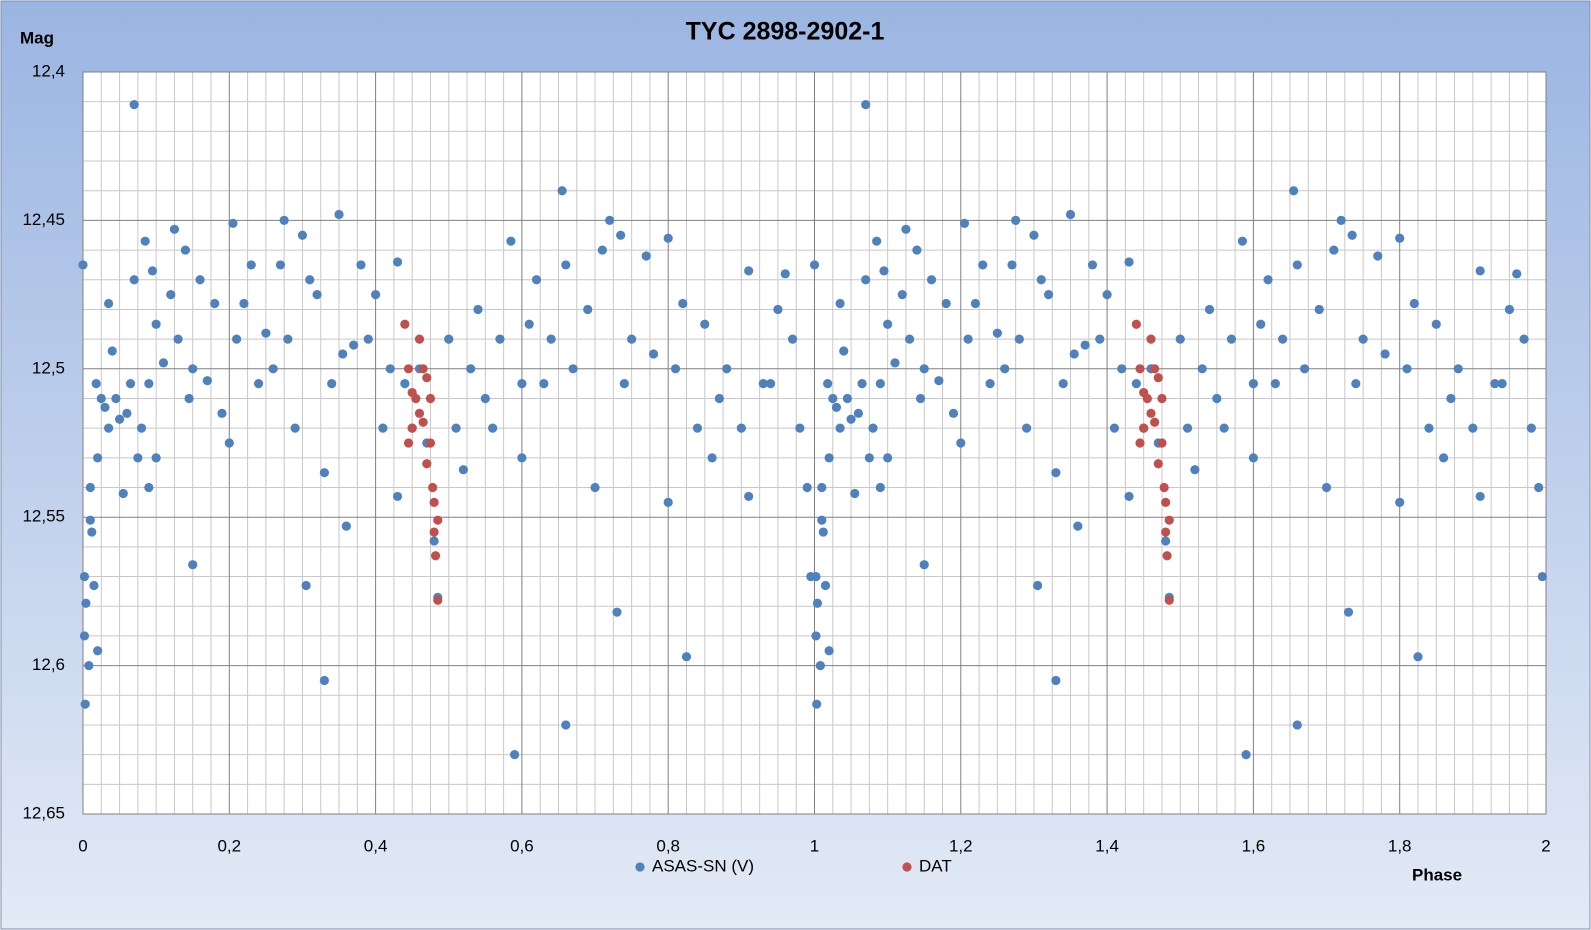 The height and width of the screenshot is (930, 1591). What do you see at coordinates (48, 367) in the screenshot?
I see `y-tick-label: 12,5` at bounding box center [48, 367].